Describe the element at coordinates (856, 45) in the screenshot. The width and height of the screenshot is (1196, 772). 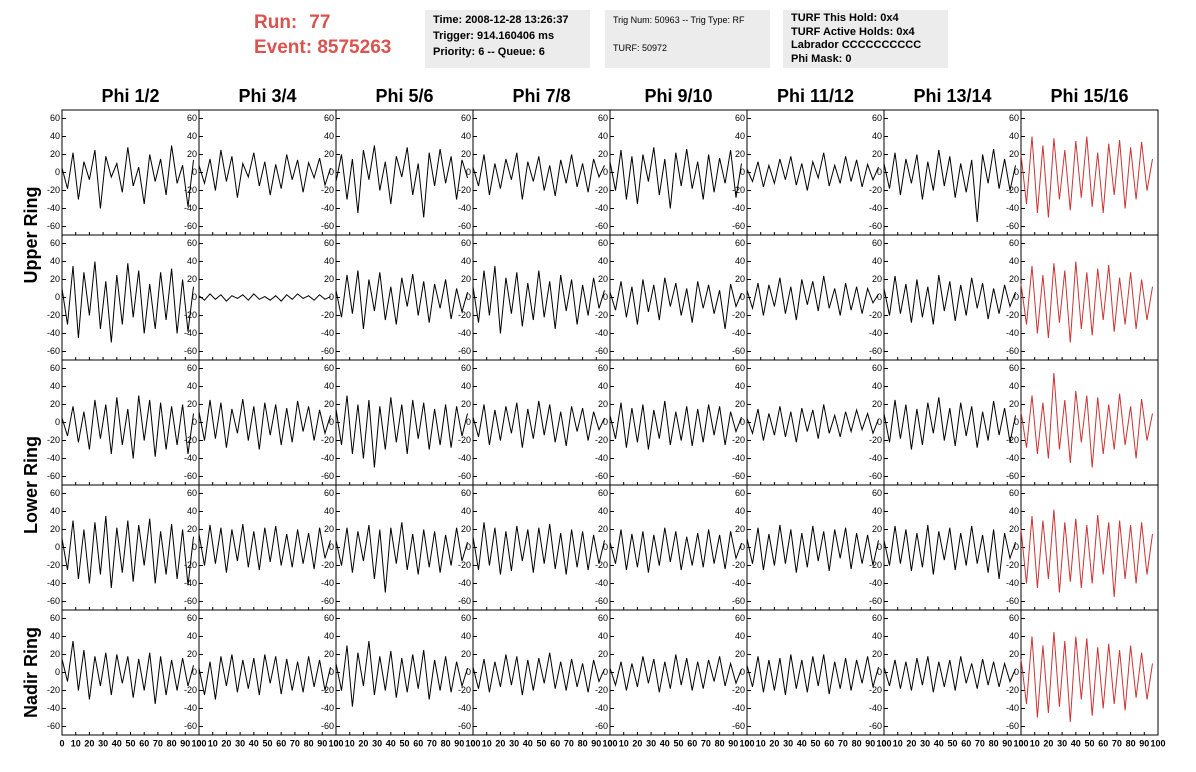
I see `info-line: Labrador CCCCCCCCCC` at that location.